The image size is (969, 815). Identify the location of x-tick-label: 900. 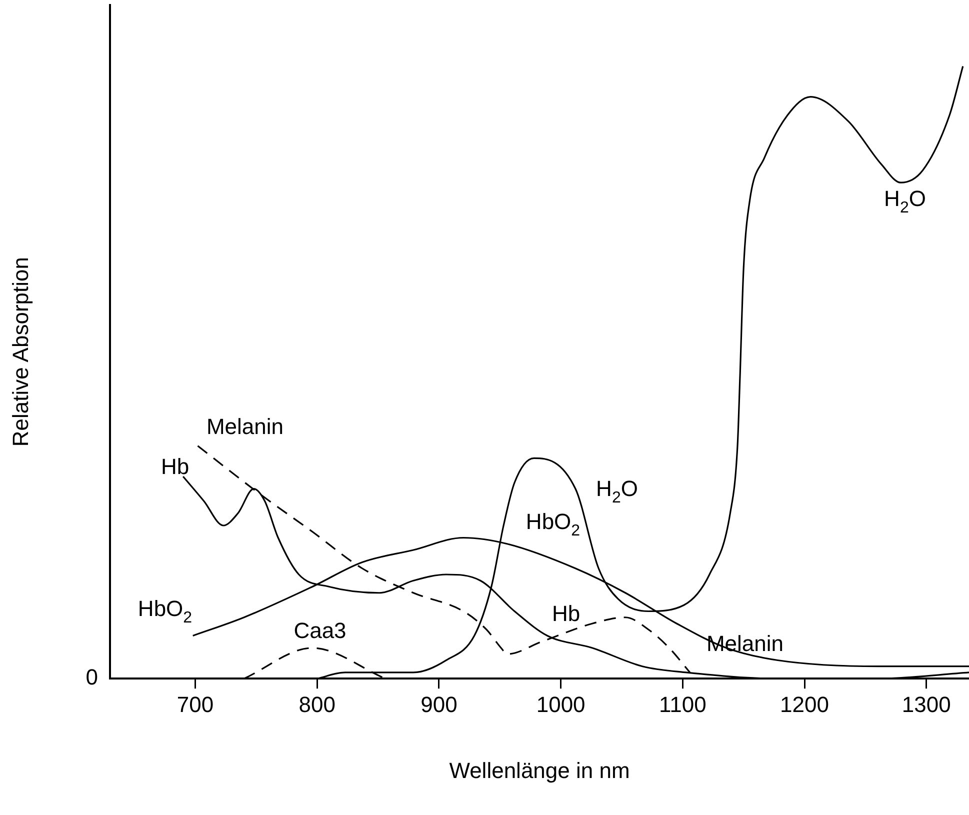
(439, 704).